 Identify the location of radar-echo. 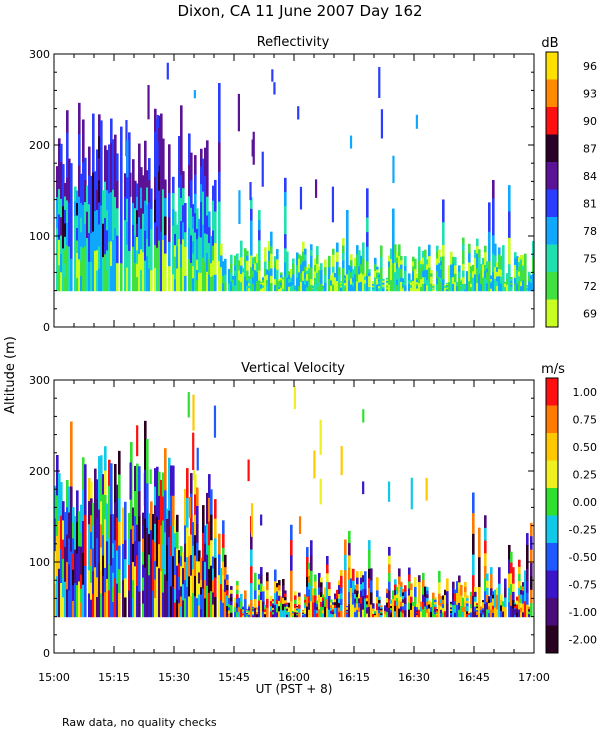
(389, 491).